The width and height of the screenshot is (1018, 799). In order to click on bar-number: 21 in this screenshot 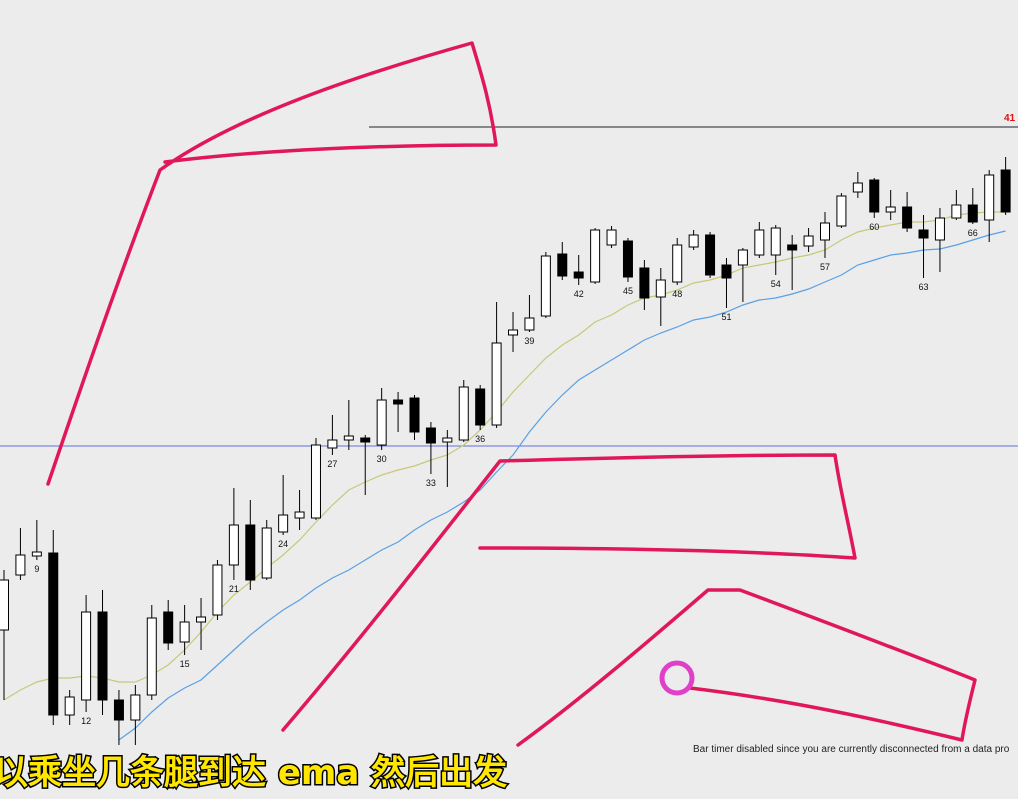, I will do `click(234, 589)`.